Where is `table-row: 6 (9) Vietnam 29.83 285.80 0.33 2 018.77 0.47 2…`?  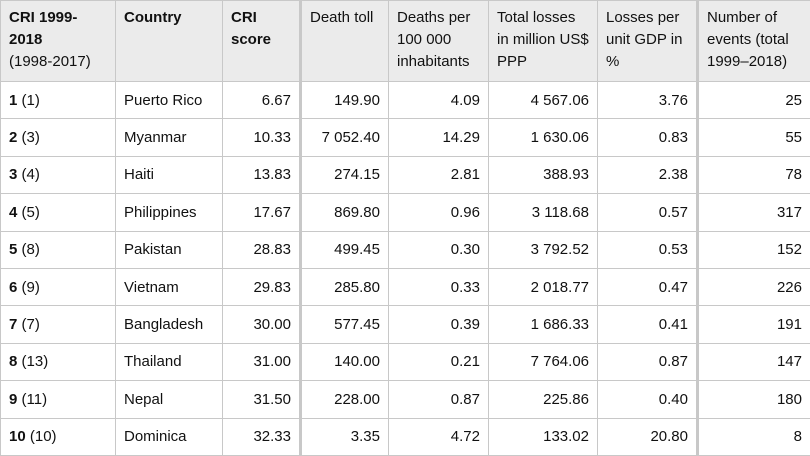 table-row: 6 (9) Vietnam 29.83 285.80 0.33 2 018.77 0.47 2… is located at coordinates (405, 287).